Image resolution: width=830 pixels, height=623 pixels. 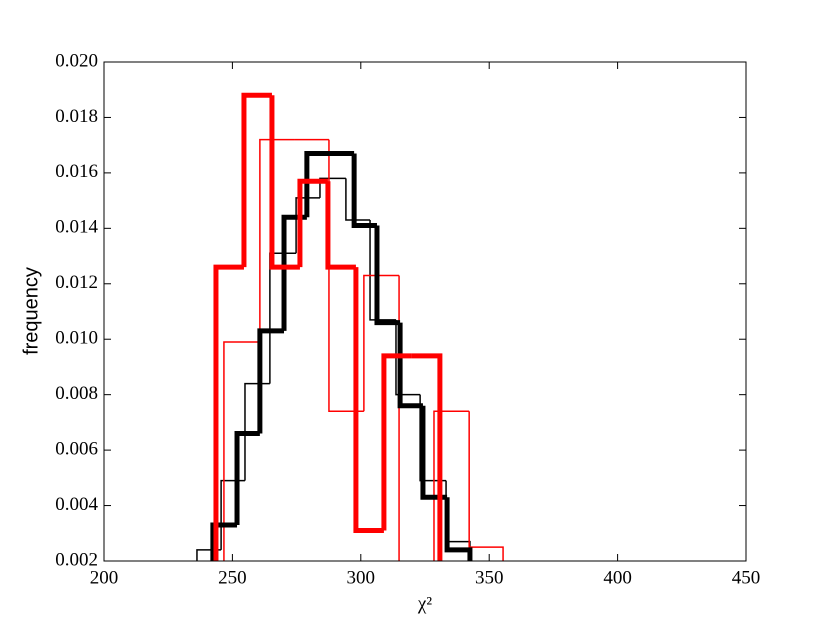 What do you see at coordinates (76, 448) in the screenshot?
I see `y-tick-label: 0.006` at bounding box center [76, 448].